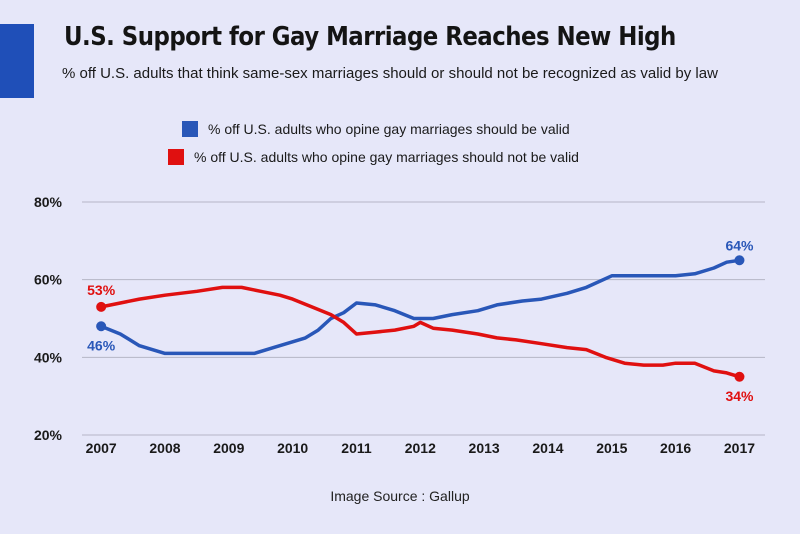 The height and width of the screenshot is (534, 800). I want to click on x-tick-label: 2007, so click(101, 448).